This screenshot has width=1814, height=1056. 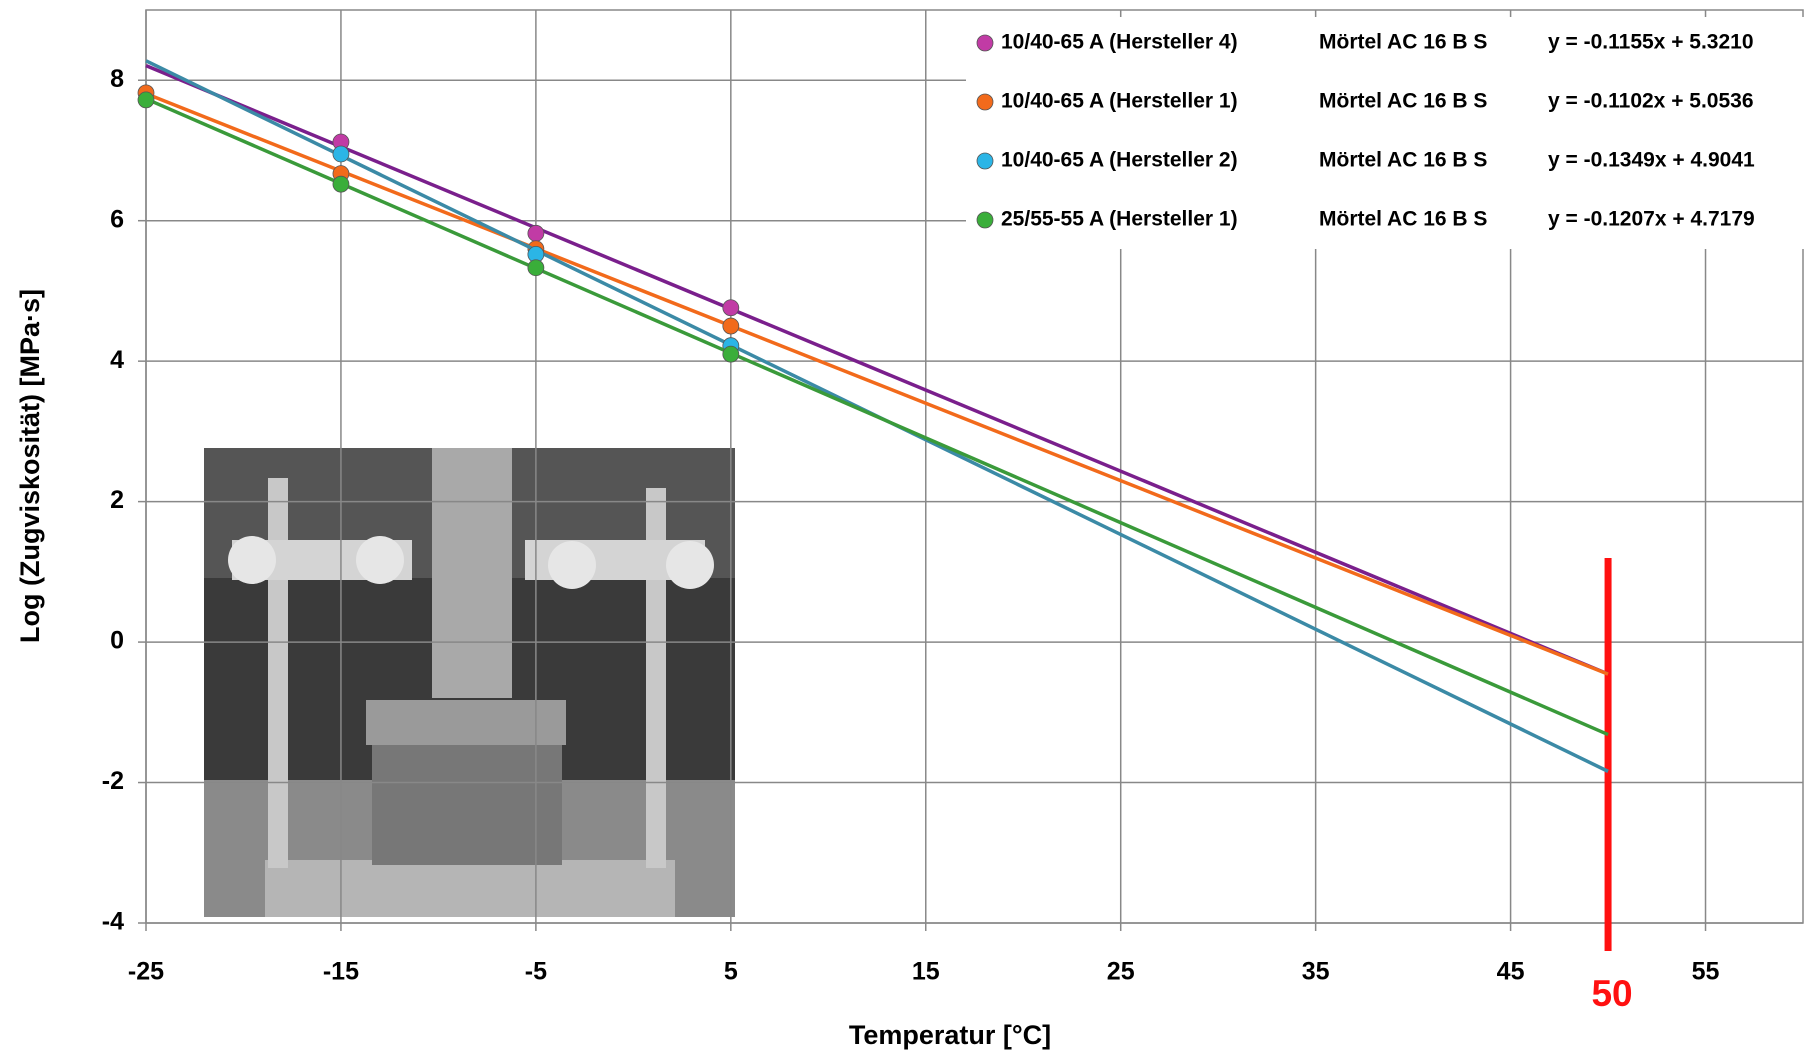 I want to click on legend-label: 25/55-55 A (Hersteller 1), so click(x=1119, y=219).